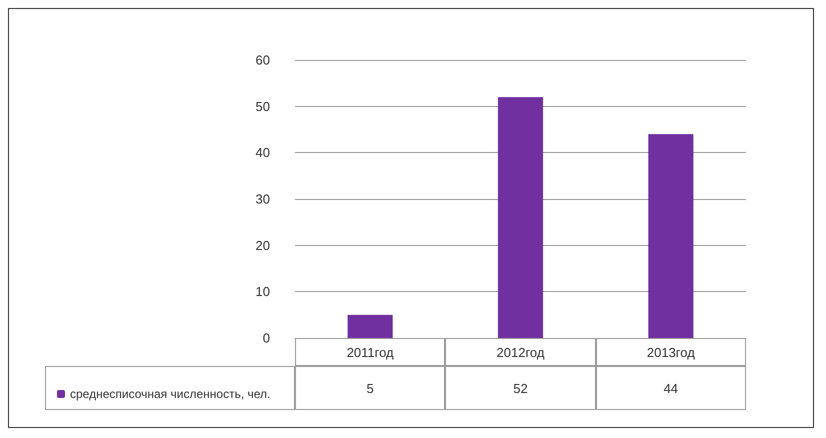  I want to click on data-label: 52, so click(520, 388).